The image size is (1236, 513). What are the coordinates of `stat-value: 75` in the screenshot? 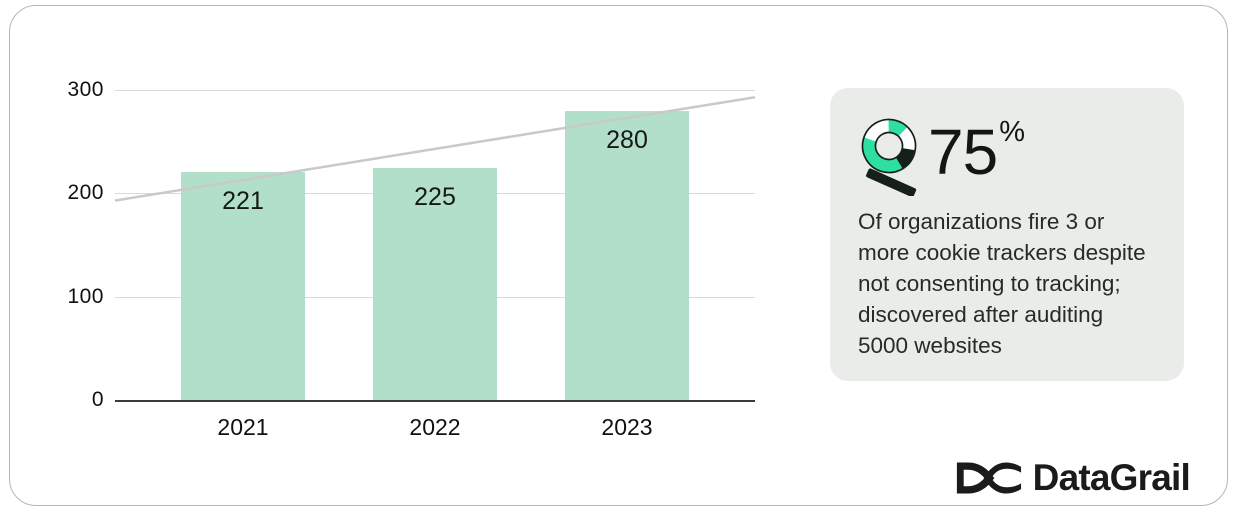 It's located at (963, 152).